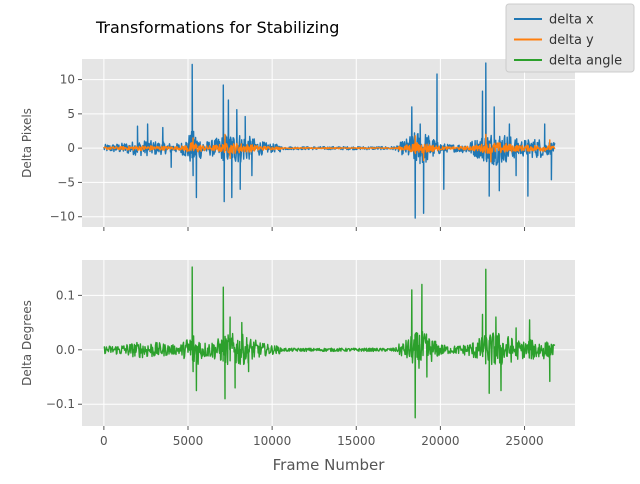  I want to click on x-axis-label: Frame Number, so click(329, 465).